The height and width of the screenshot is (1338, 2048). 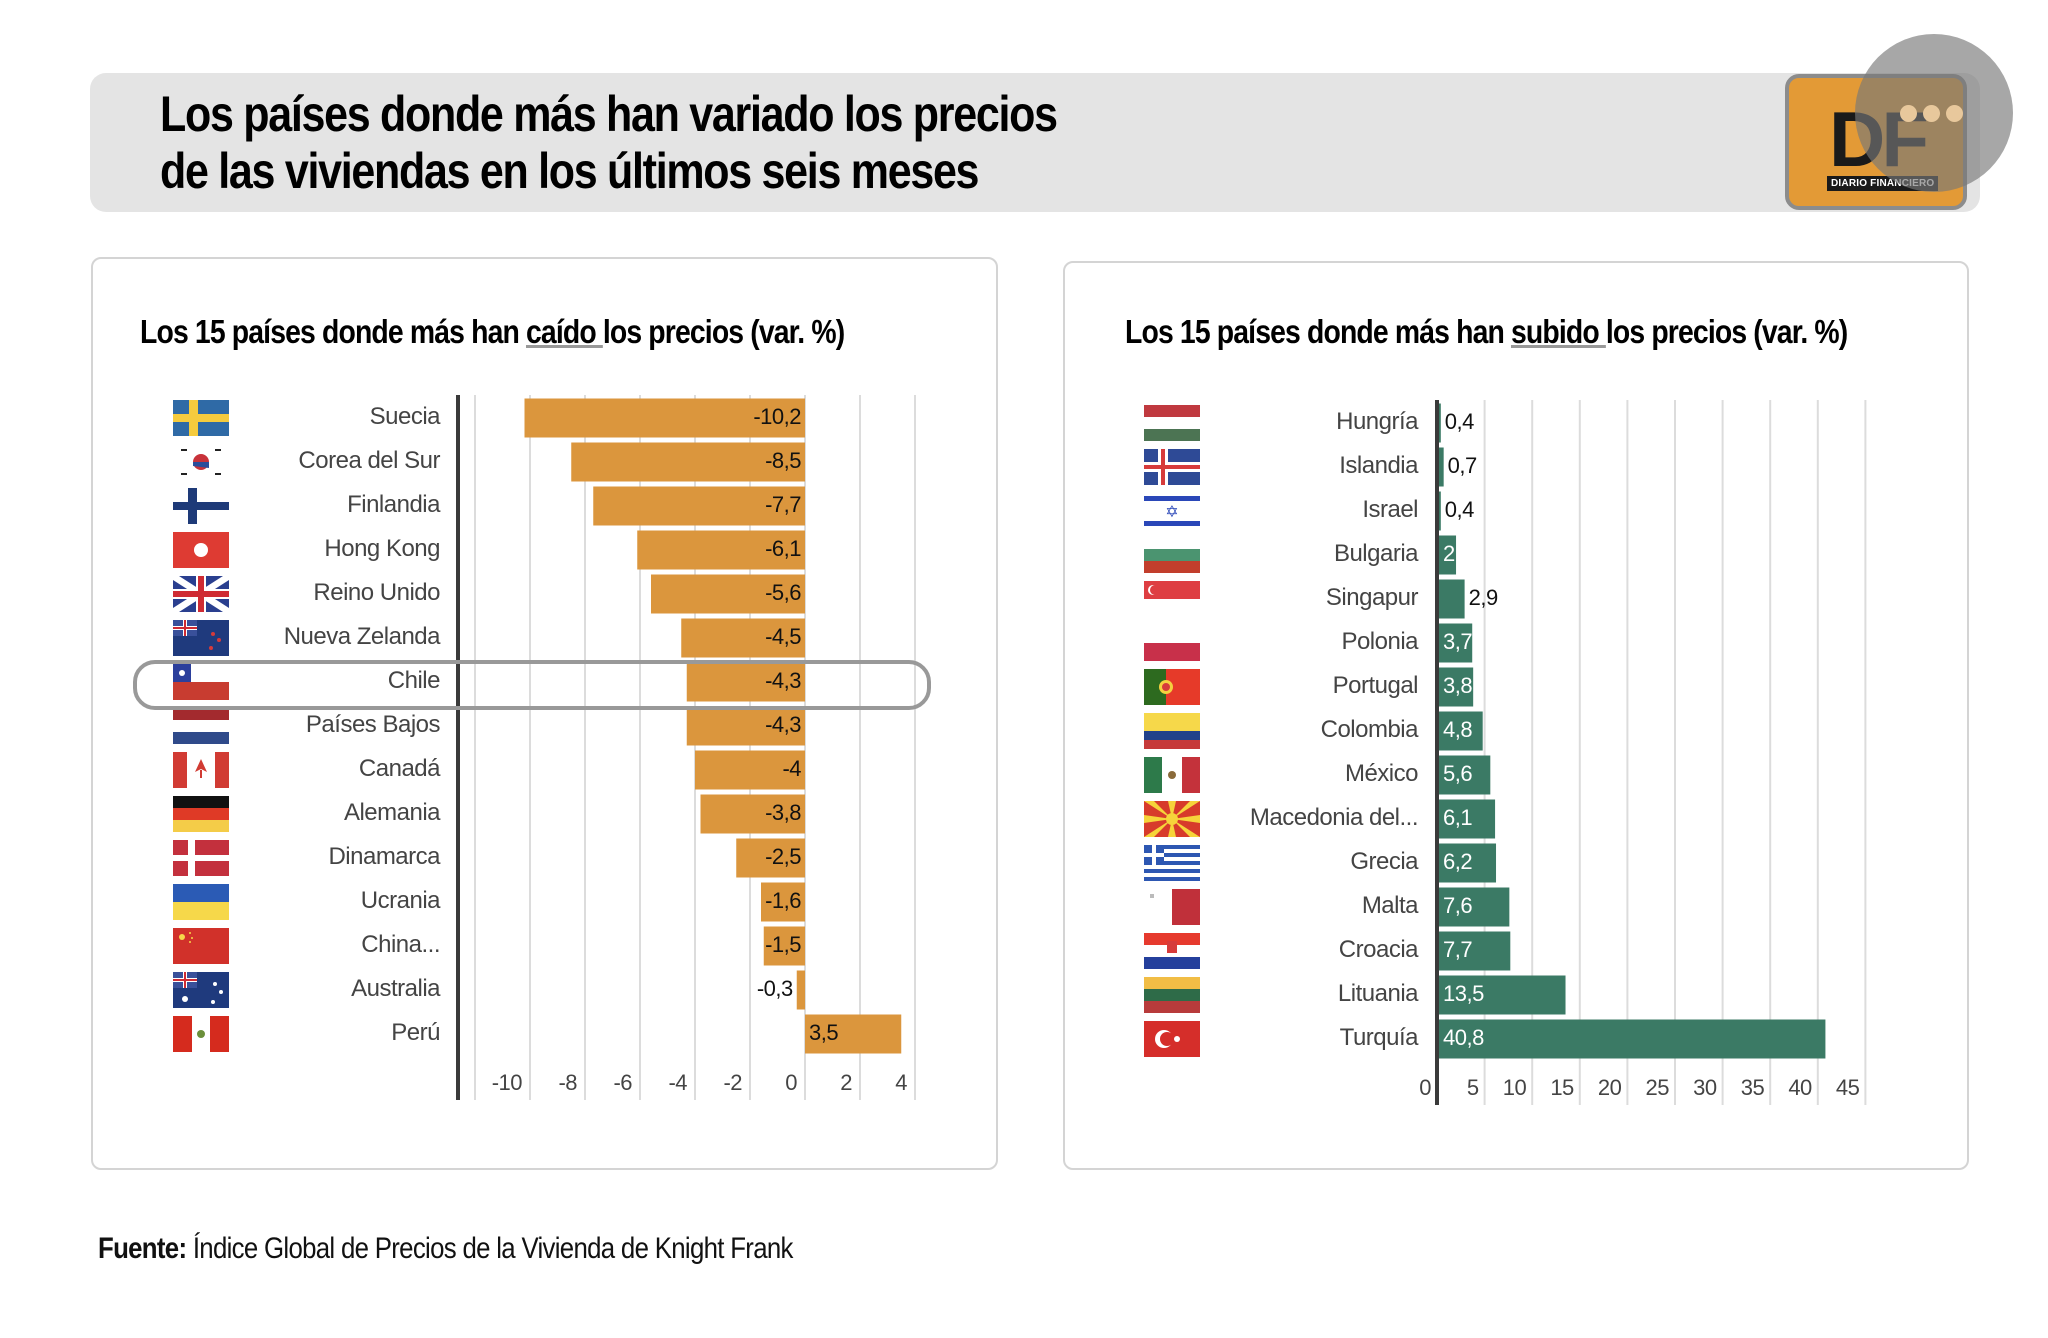 What do you see at coordinates (732, 1082) in the screenshot?
I see `x-tick-label: -2` at bounding box center [732, 1082].